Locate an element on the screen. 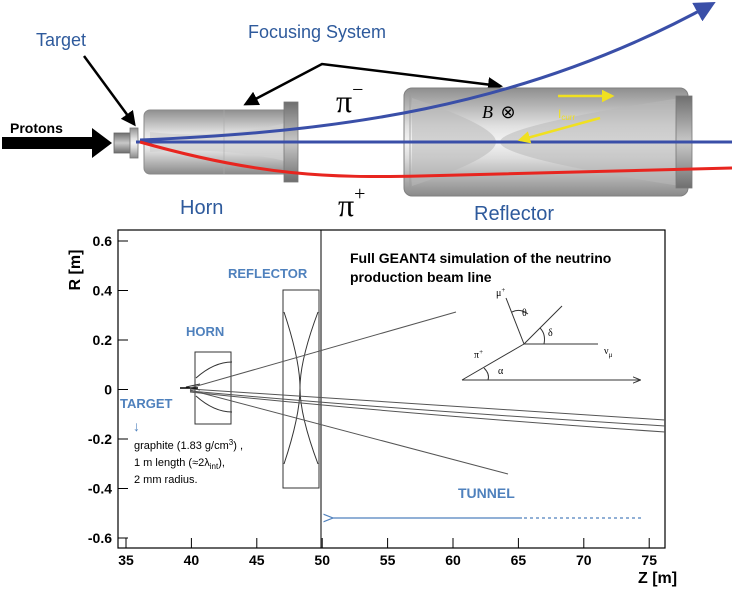  target-pointer-arrow is located at coordinates (109, 91).